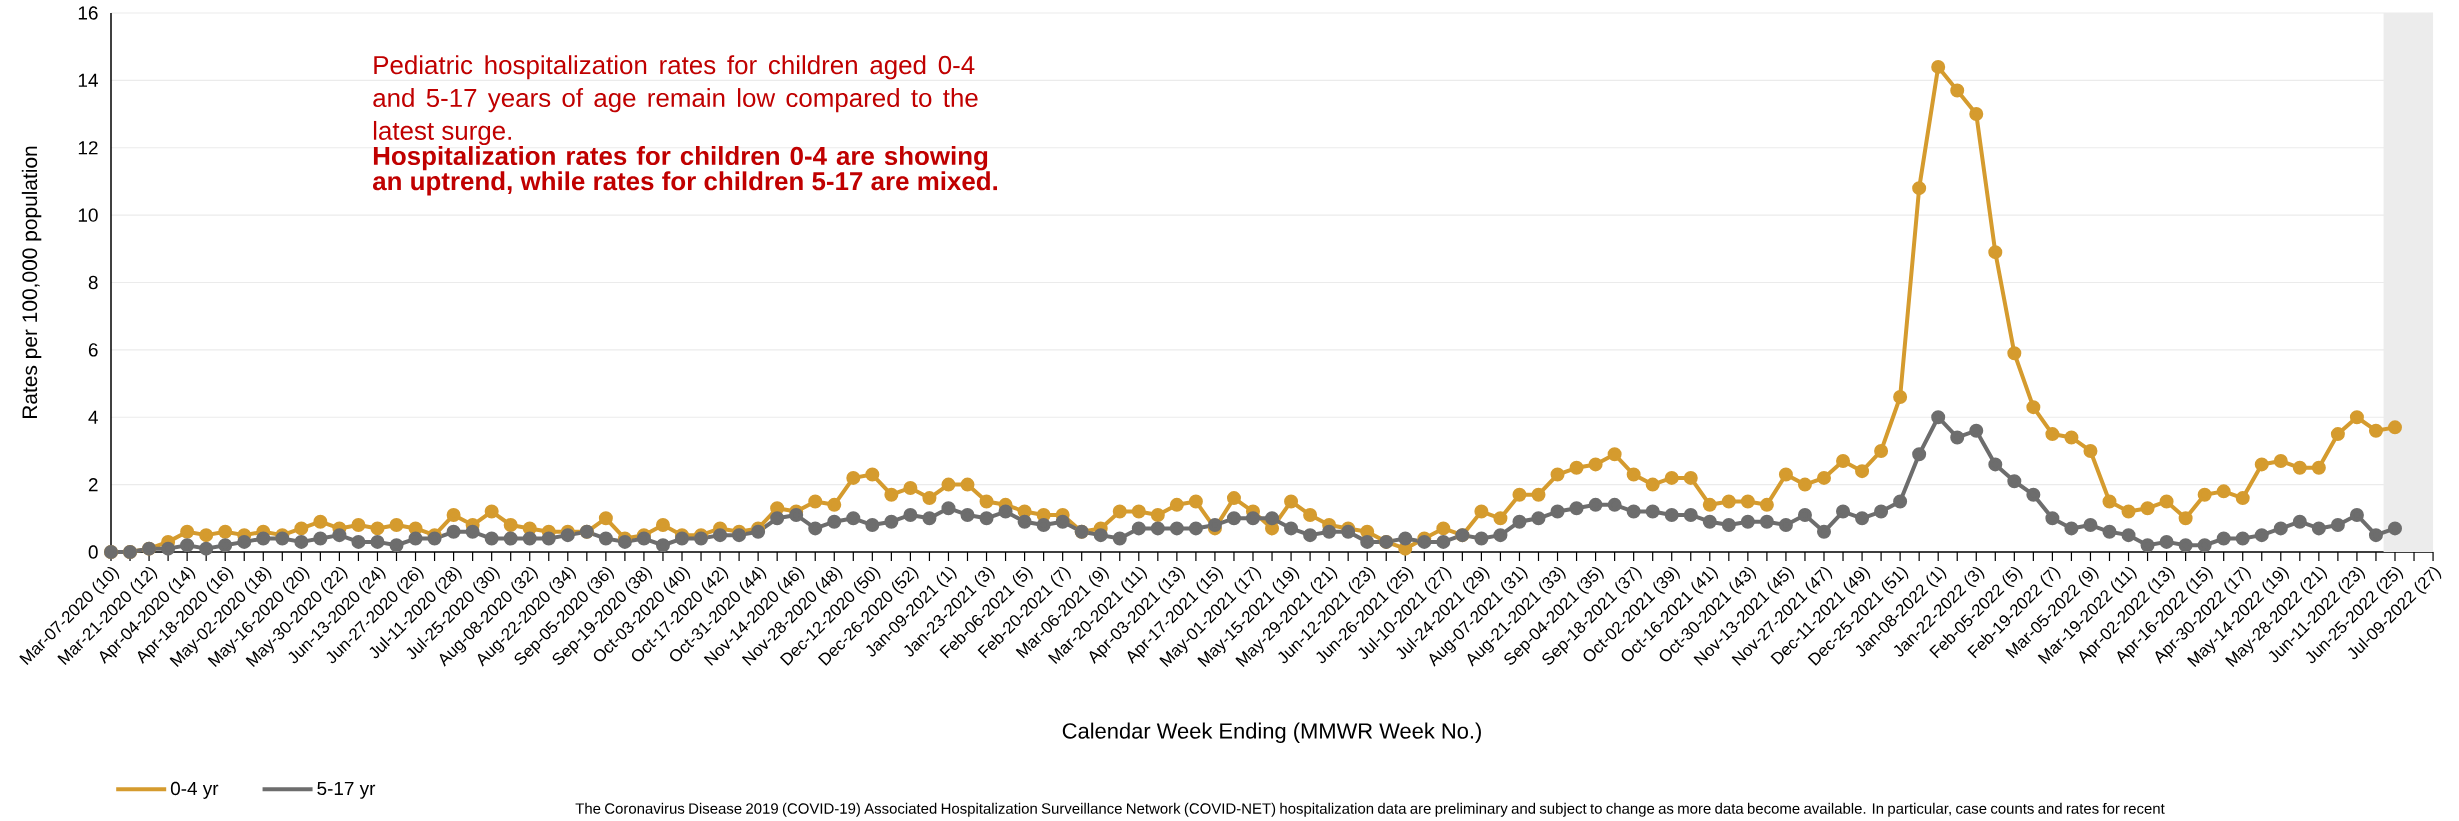 The width and height of the screenshot is (2459, 821). I want to click on y-tick-label: 12, so click(88, 148).